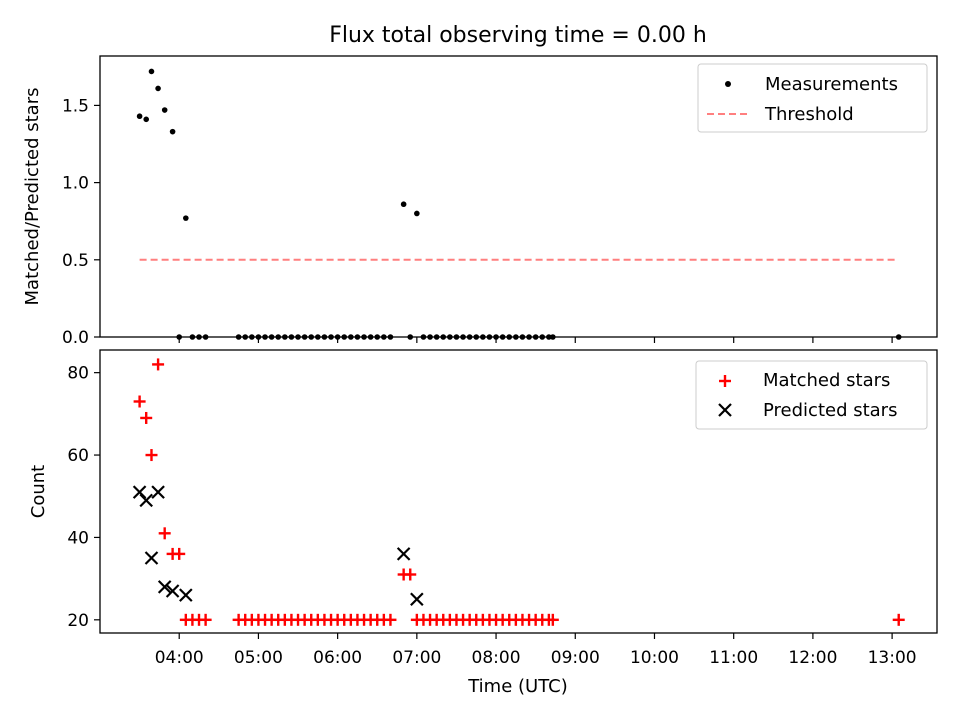 The image size is (960, 720). Describe the element at coordinates (830, 410) in the screenshot. I see `legend-label-predicted: Predicted stars` at that location.